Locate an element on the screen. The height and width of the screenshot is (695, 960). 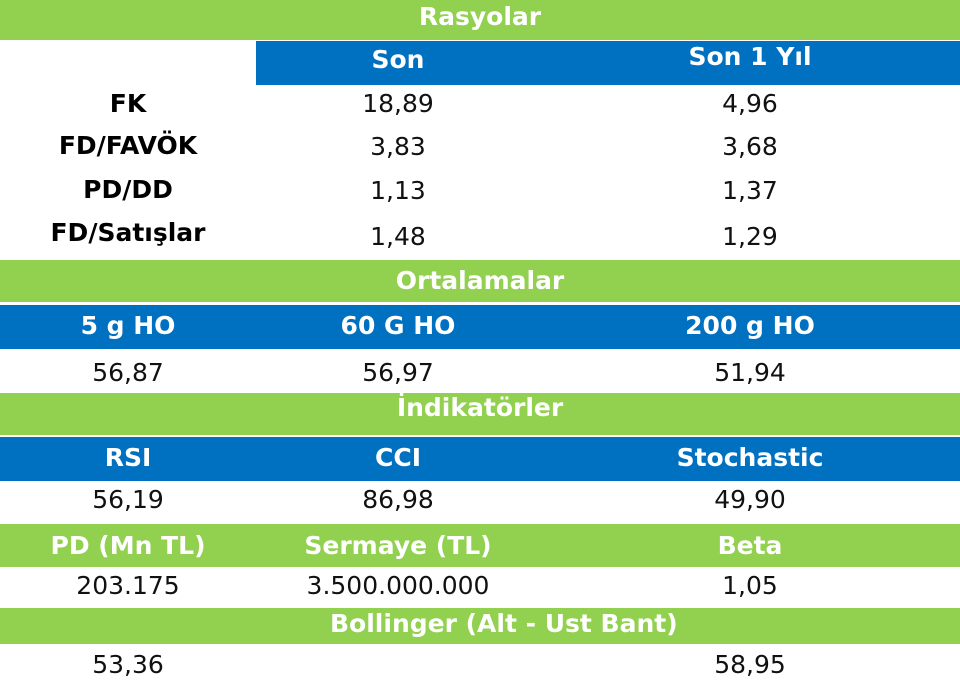
cell: 58,95 is located at coordinates (750, 664).